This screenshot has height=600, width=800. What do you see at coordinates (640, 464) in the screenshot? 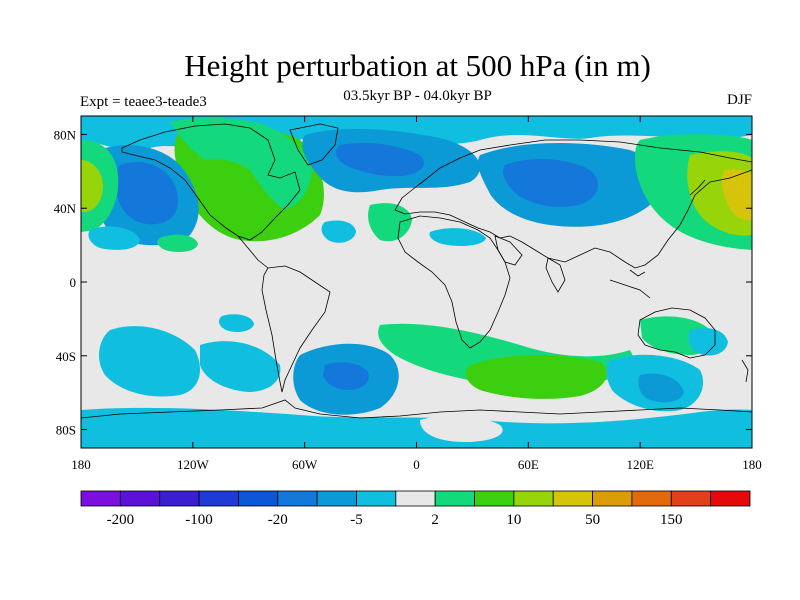
I see `lon-tick-label: 120E` at bounding box center [640, 464].